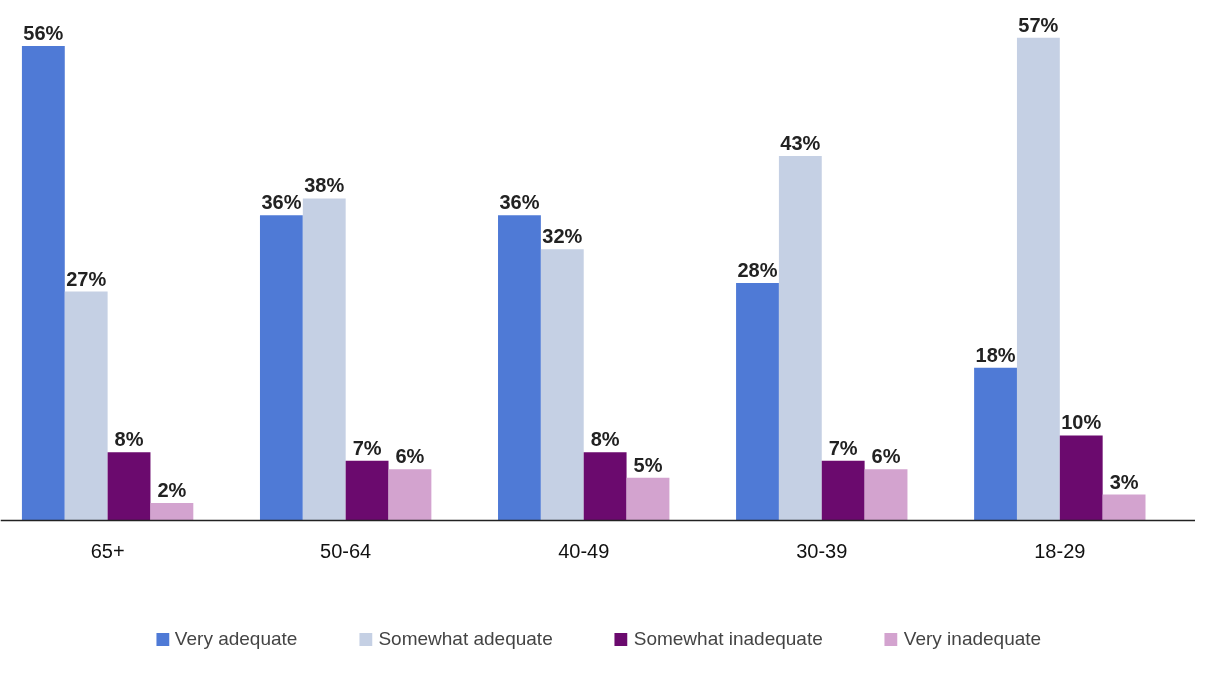 This screenshot has width=1215, height=689. Describe the element at coordinates (728, 639) in the screenshot. I see `legend-label: Somewhat inadequate` at that location.